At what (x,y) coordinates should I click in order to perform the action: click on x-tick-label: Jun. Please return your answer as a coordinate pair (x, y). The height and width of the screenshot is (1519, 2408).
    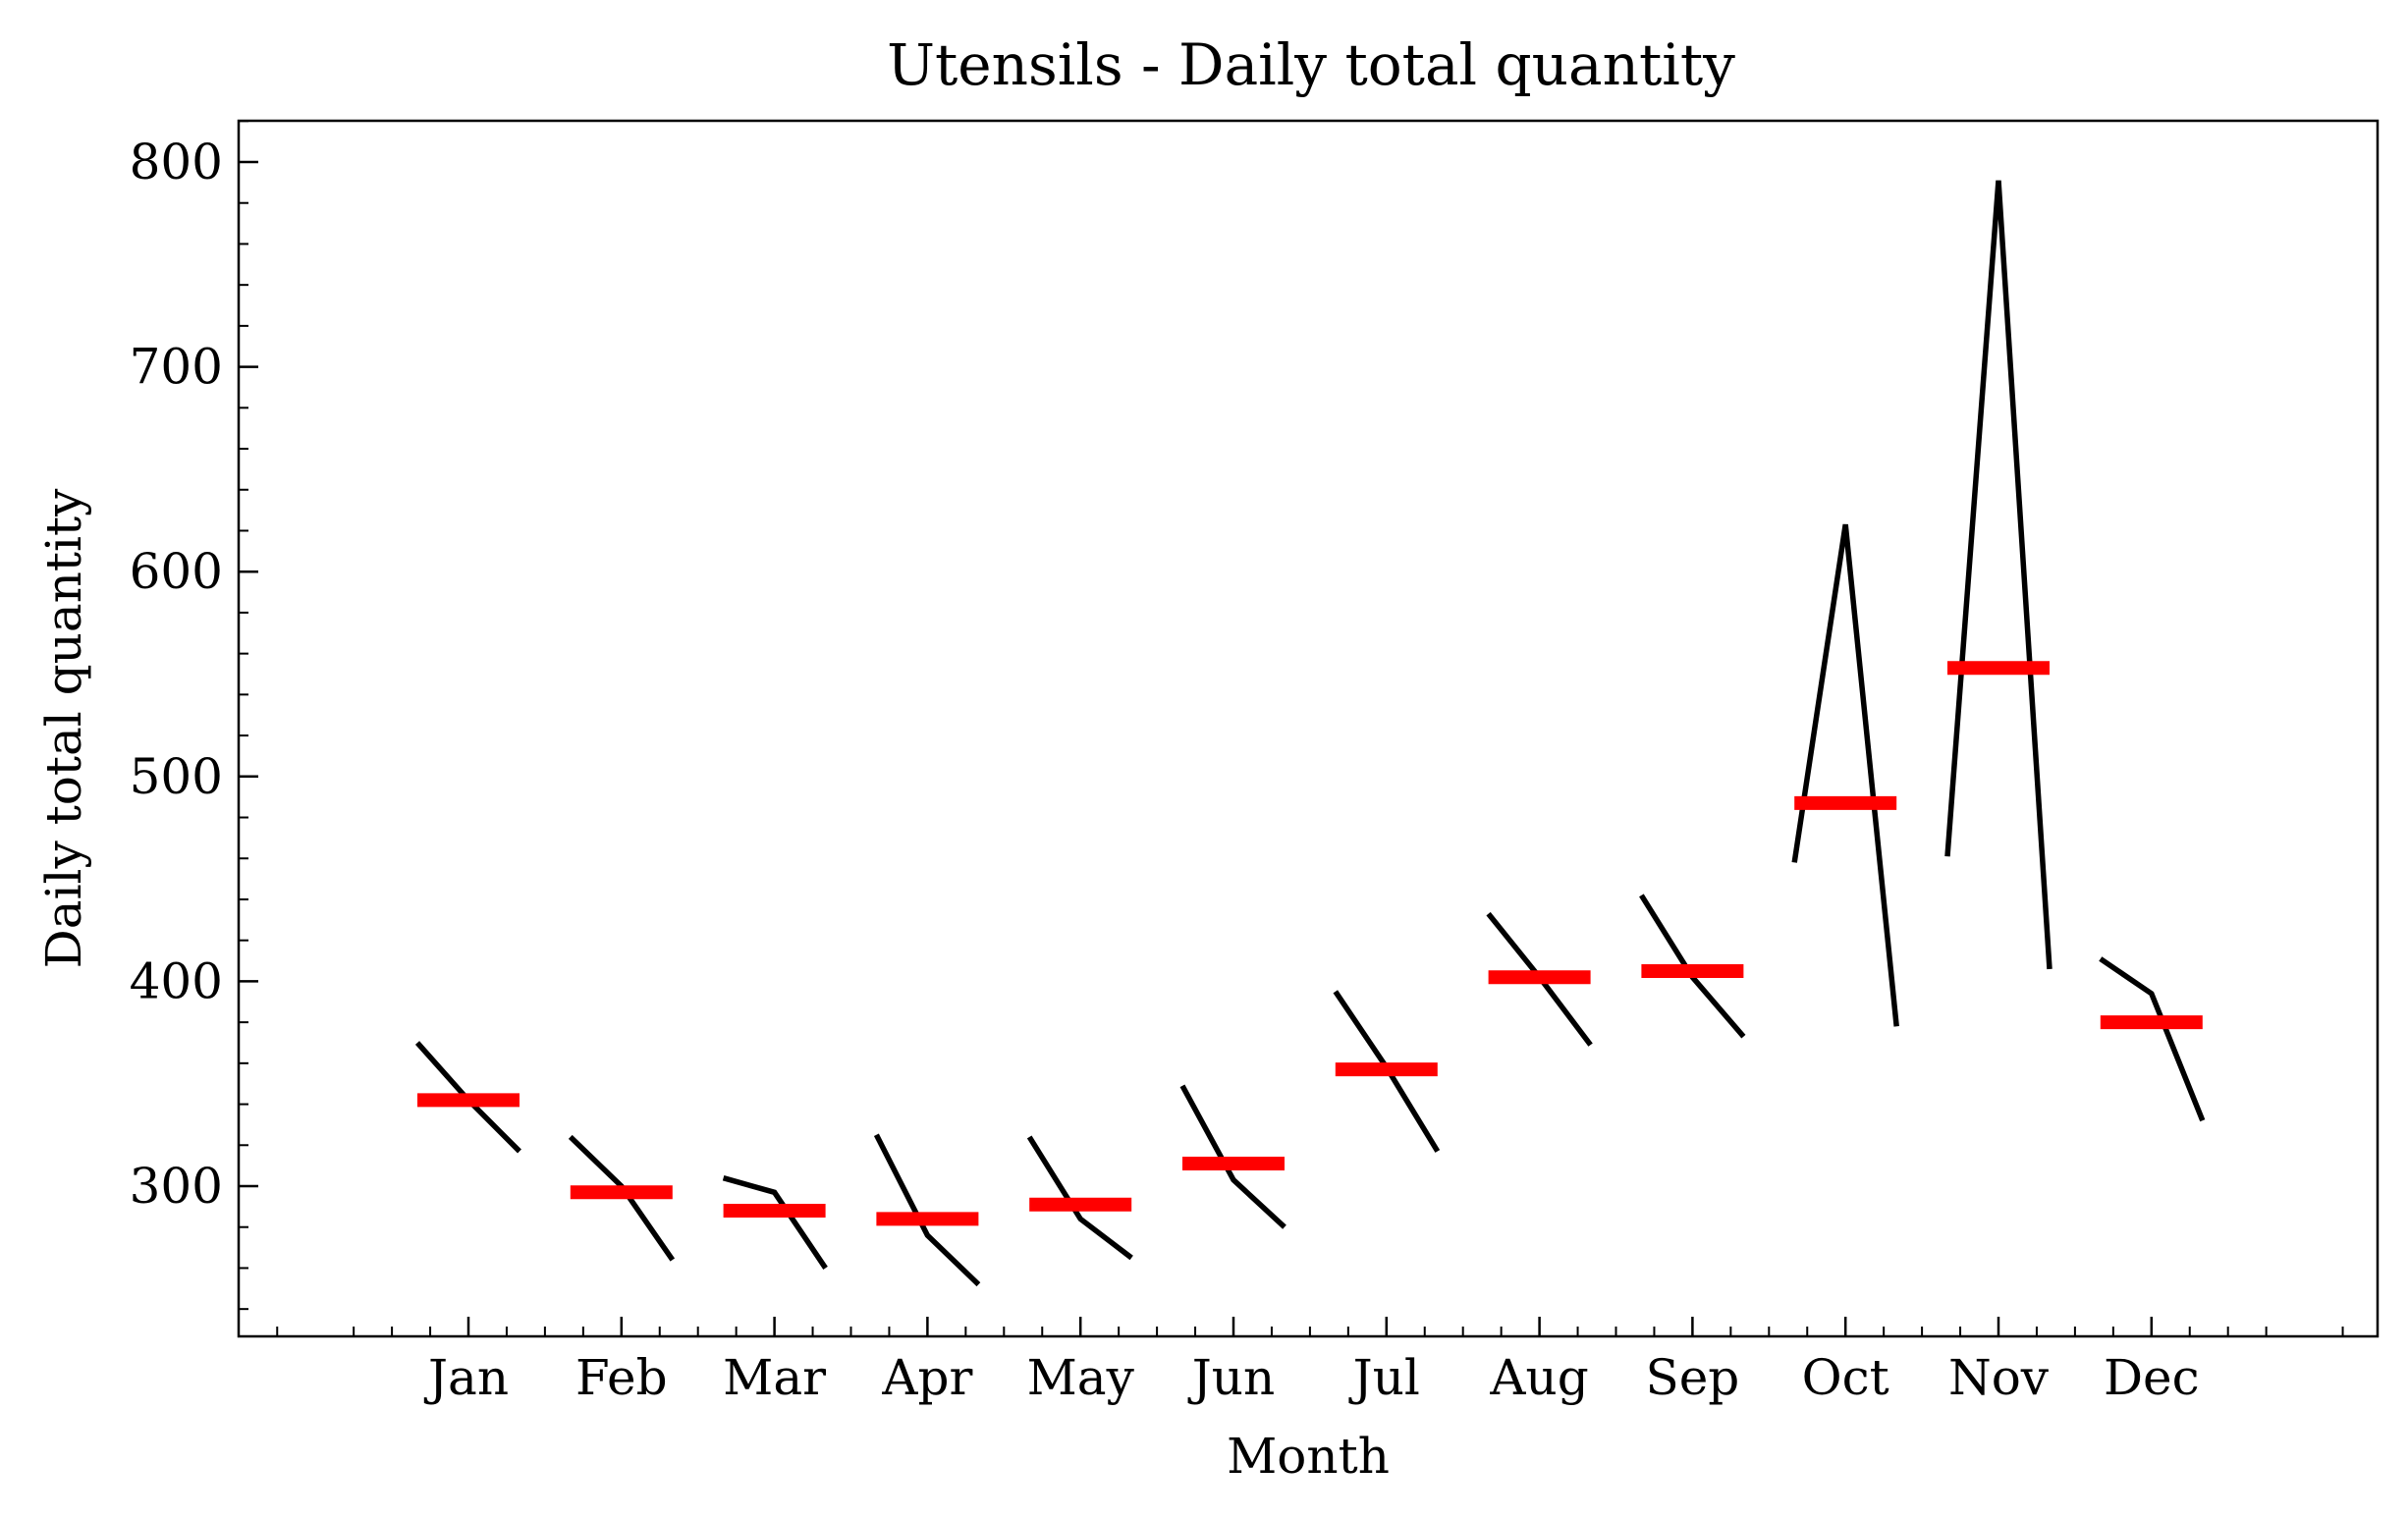
    Looking at the image, I should click on (1231, 1377).